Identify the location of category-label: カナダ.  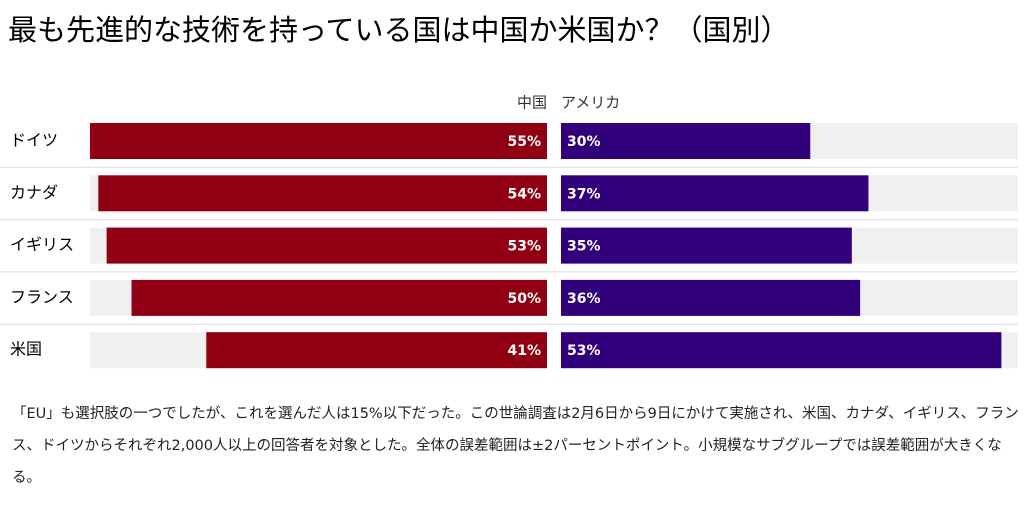
(34, 192).